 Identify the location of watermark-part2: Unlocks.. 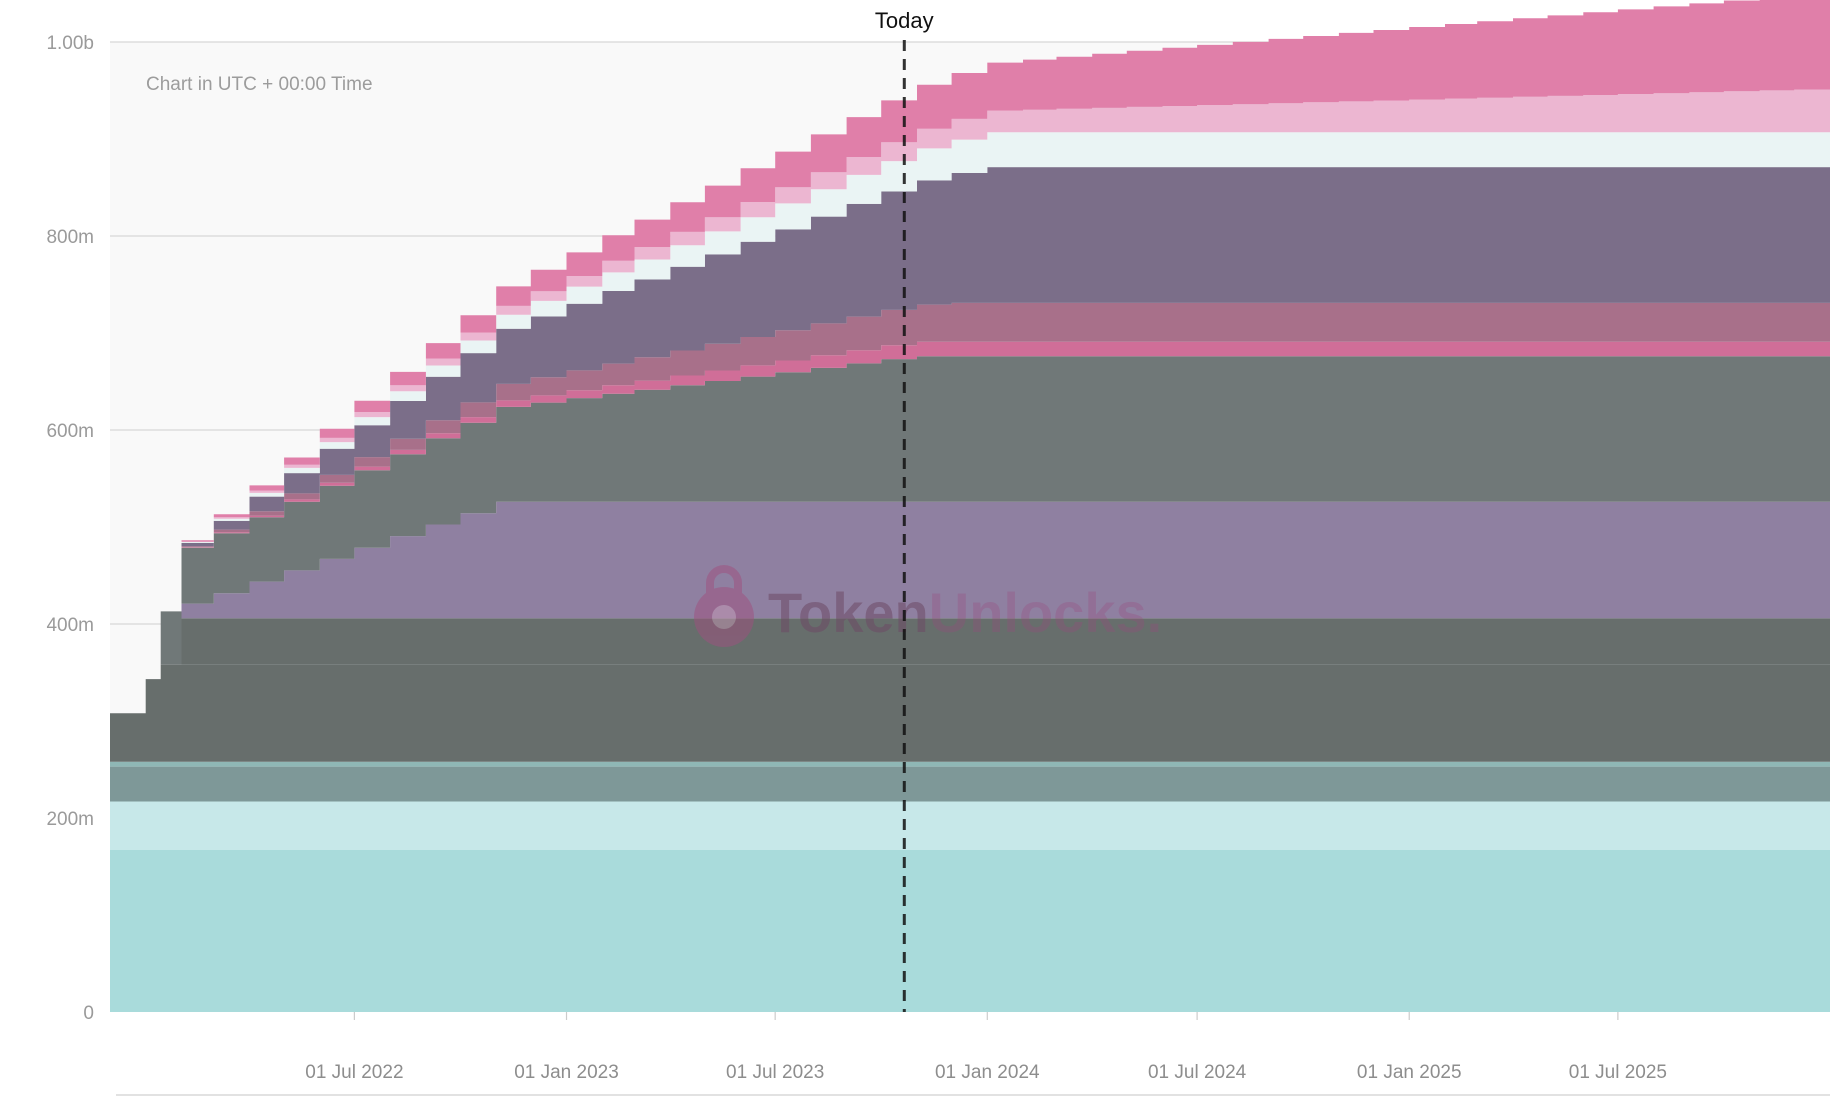
(1045, 612).